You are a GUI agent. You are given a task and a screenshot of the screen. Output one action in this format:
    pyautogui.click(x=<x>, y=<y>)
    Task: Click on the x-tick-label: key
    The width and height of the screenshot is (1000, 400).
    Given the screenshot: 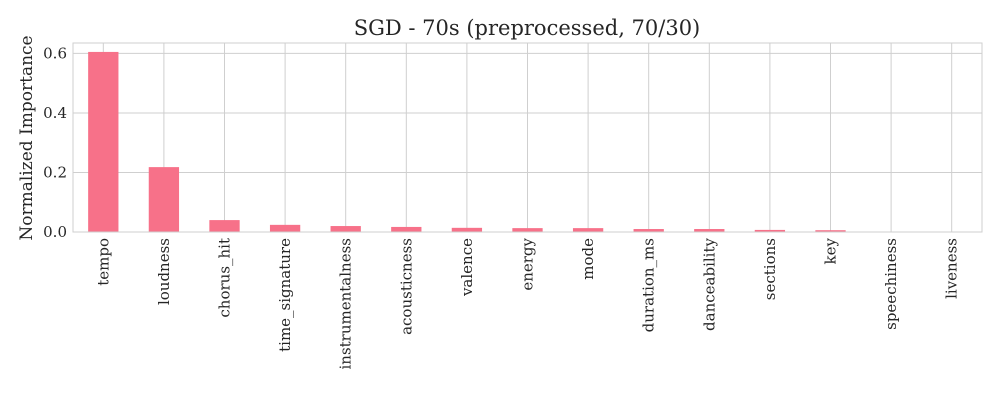 What is the action you would take?
    pyautogui.click(x=831, y=250)
    